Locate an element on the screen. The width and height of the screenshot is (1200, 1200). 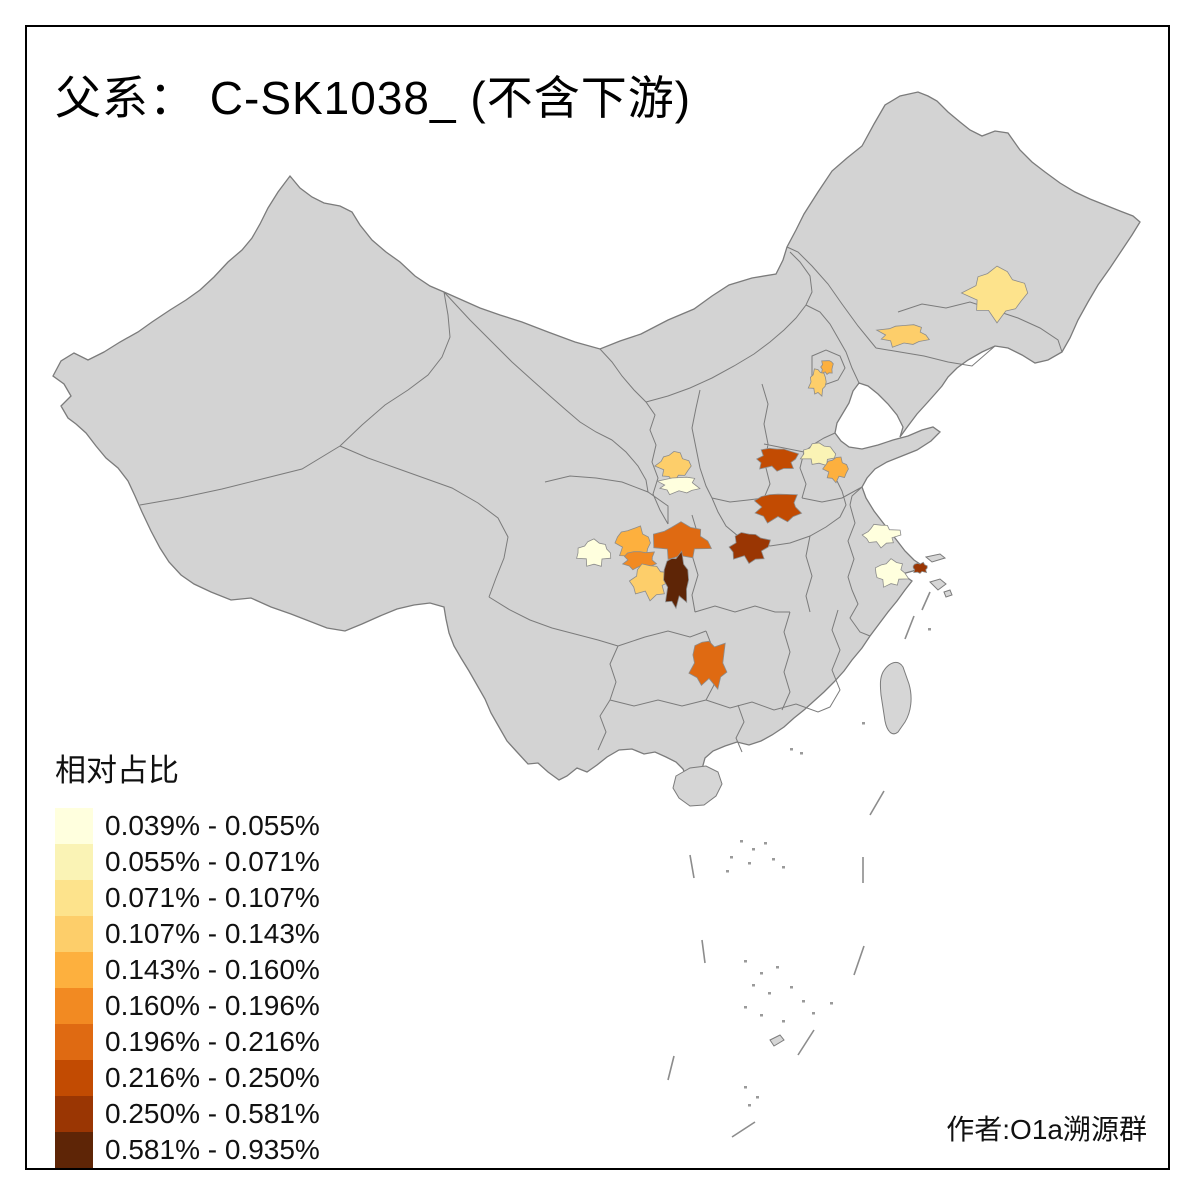
legend-label: 0.039% - 0.055% is located at coordinates (212, 825).